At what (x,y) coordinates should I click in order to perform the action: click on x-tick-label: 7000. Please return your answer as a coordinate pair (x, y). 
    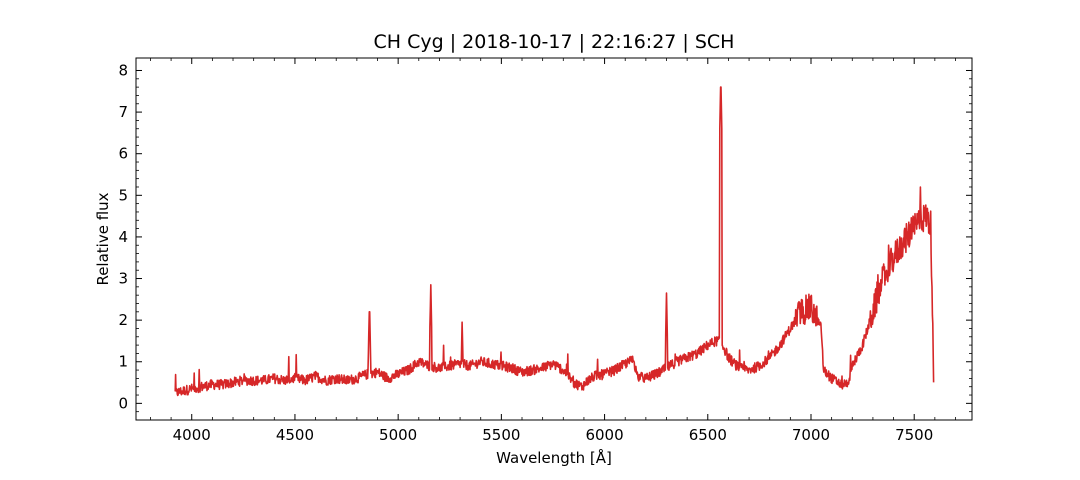
    Looking at the image, I should click on (811, 435).